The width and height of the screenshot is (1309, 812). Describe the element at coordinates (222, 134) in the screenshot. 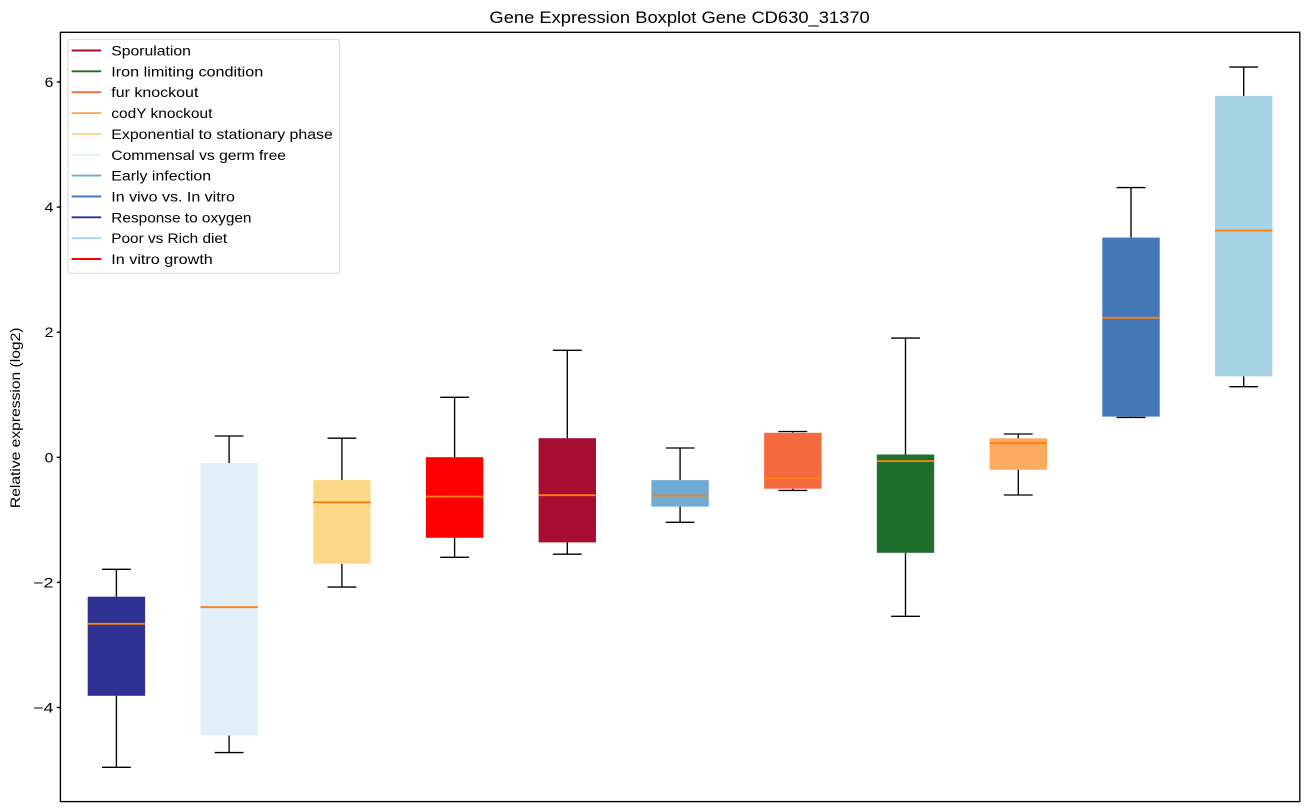

I see `svg-text:Exponential to stationary phas: Exponential to stationary phase` at that location.